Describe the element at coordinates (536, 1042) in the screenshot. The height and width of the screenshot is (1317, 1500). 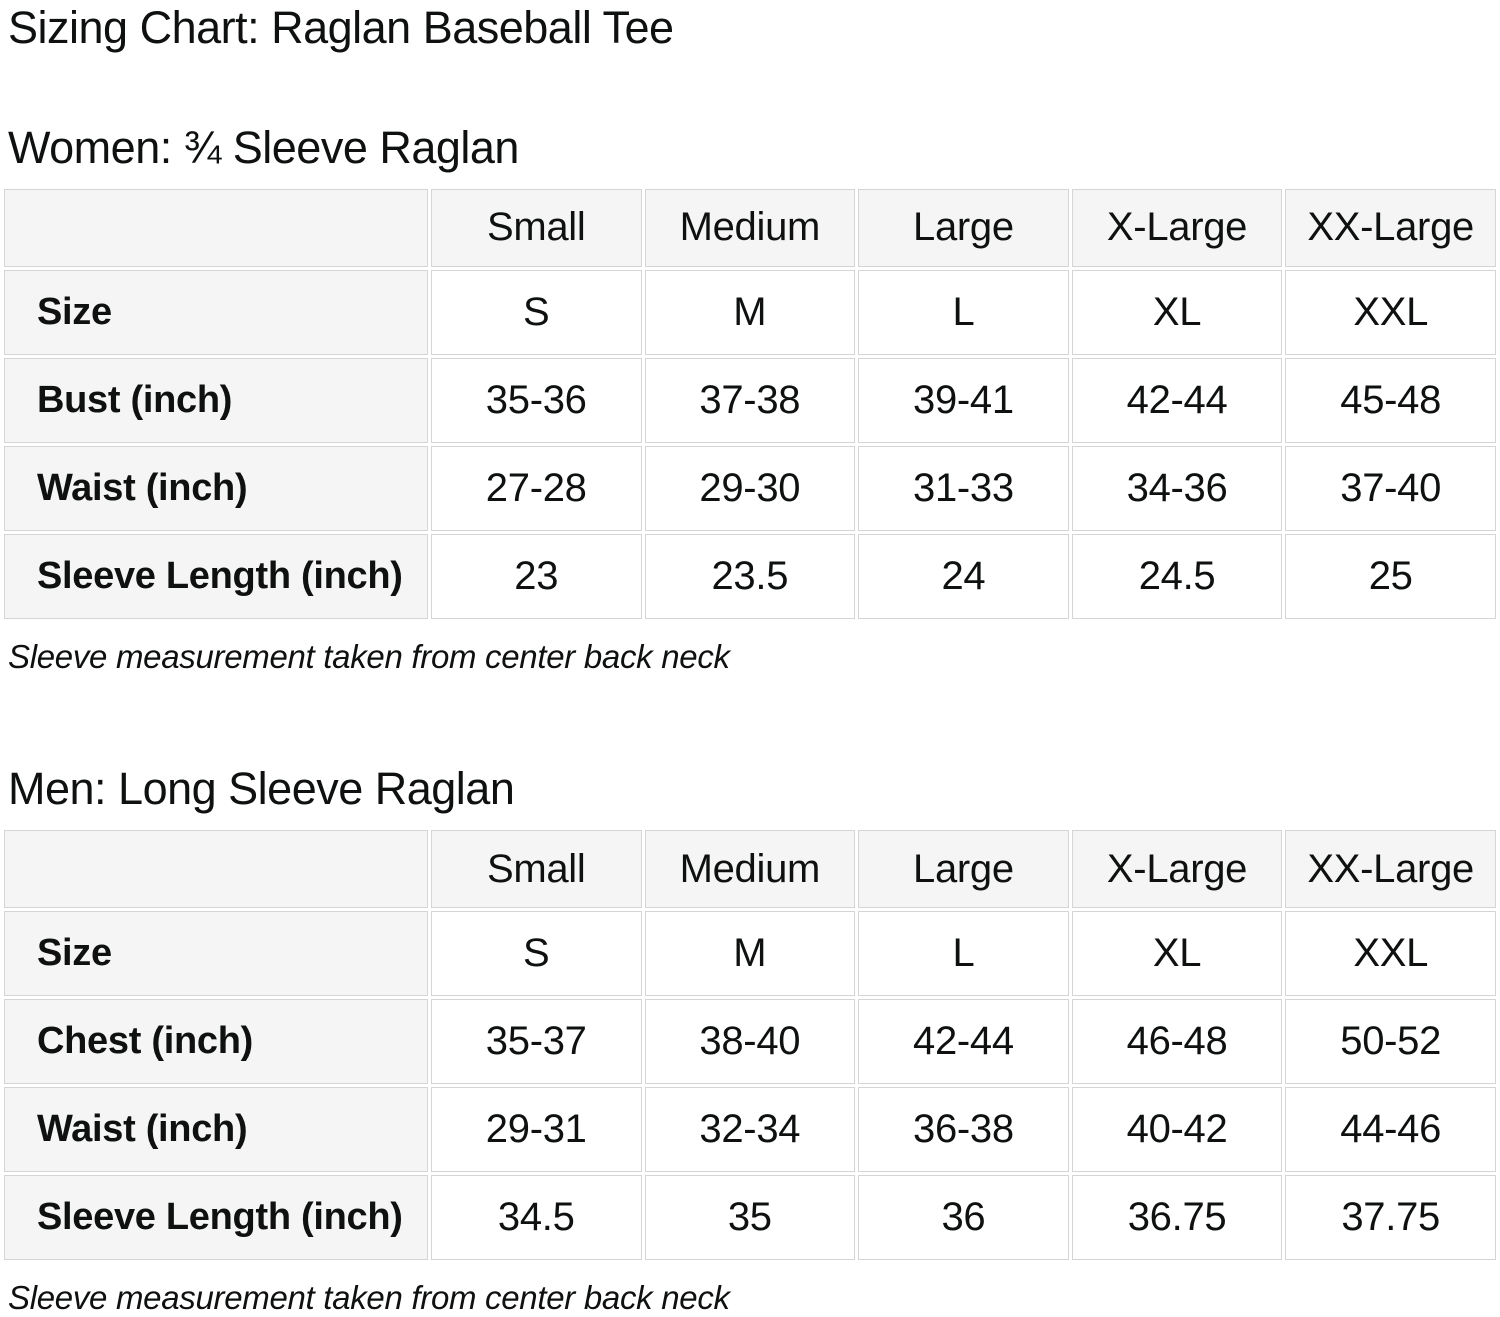
I see `table-cell: 35-37` at that location.